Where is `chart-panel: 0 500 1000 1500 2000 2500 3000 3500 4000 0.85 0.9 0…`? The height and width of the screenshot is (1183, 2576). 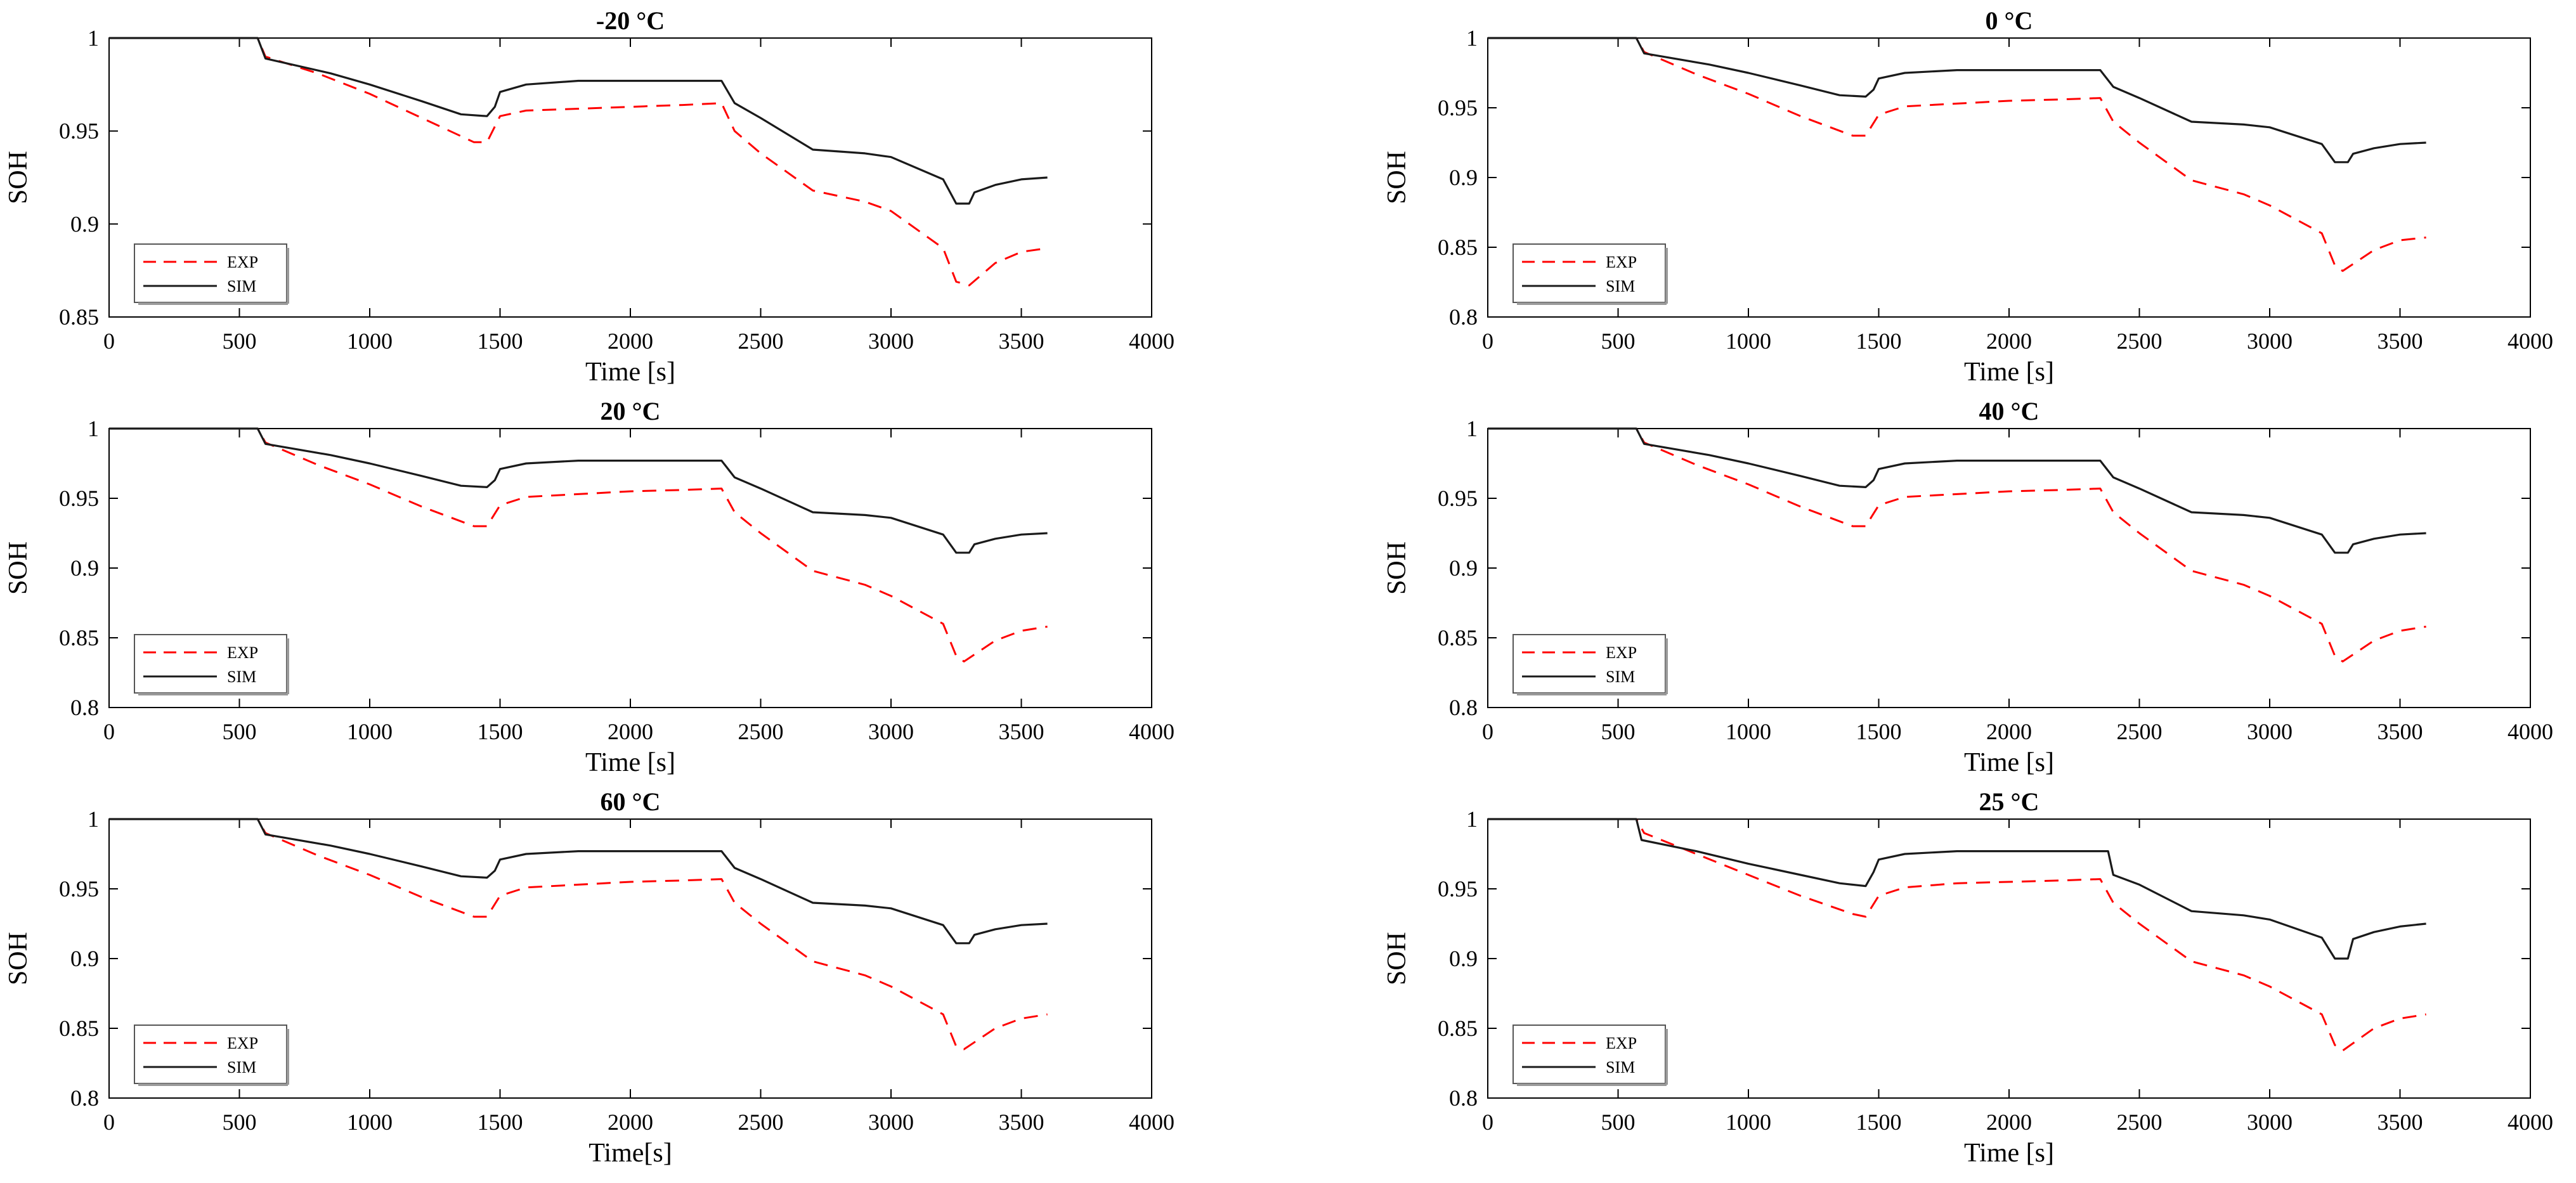
chart-panel: 0 500 1000 1500 2000 2500 3000 3500 4000 0.85 0.9 0… is located at coordinates (589, 197).